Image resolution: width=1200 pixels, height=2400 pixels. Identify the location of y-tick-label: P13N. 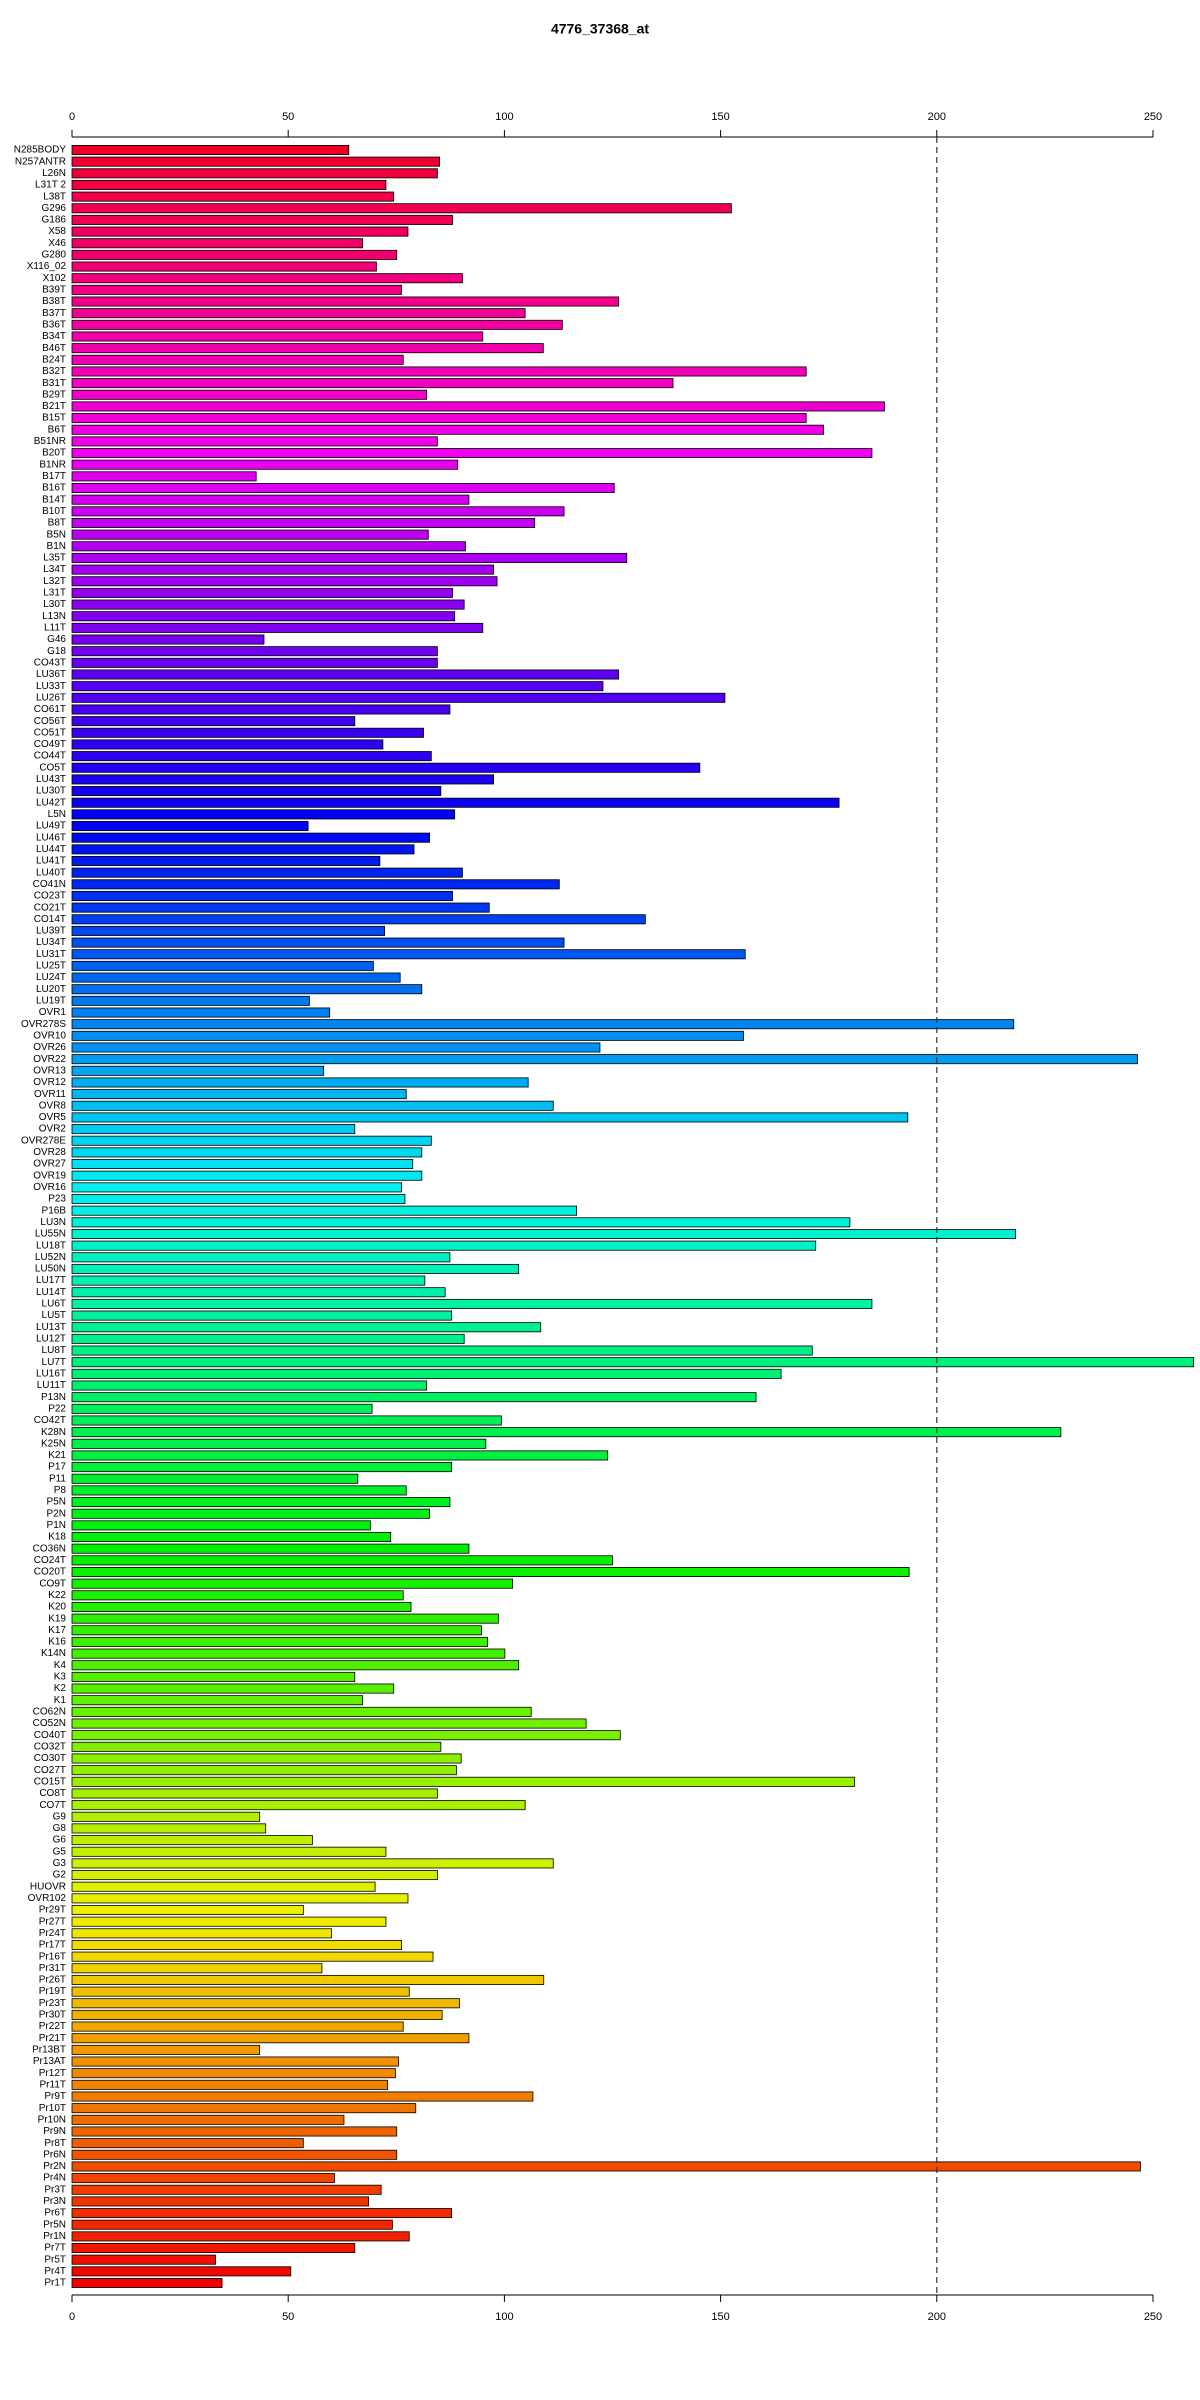
(53, 1397).